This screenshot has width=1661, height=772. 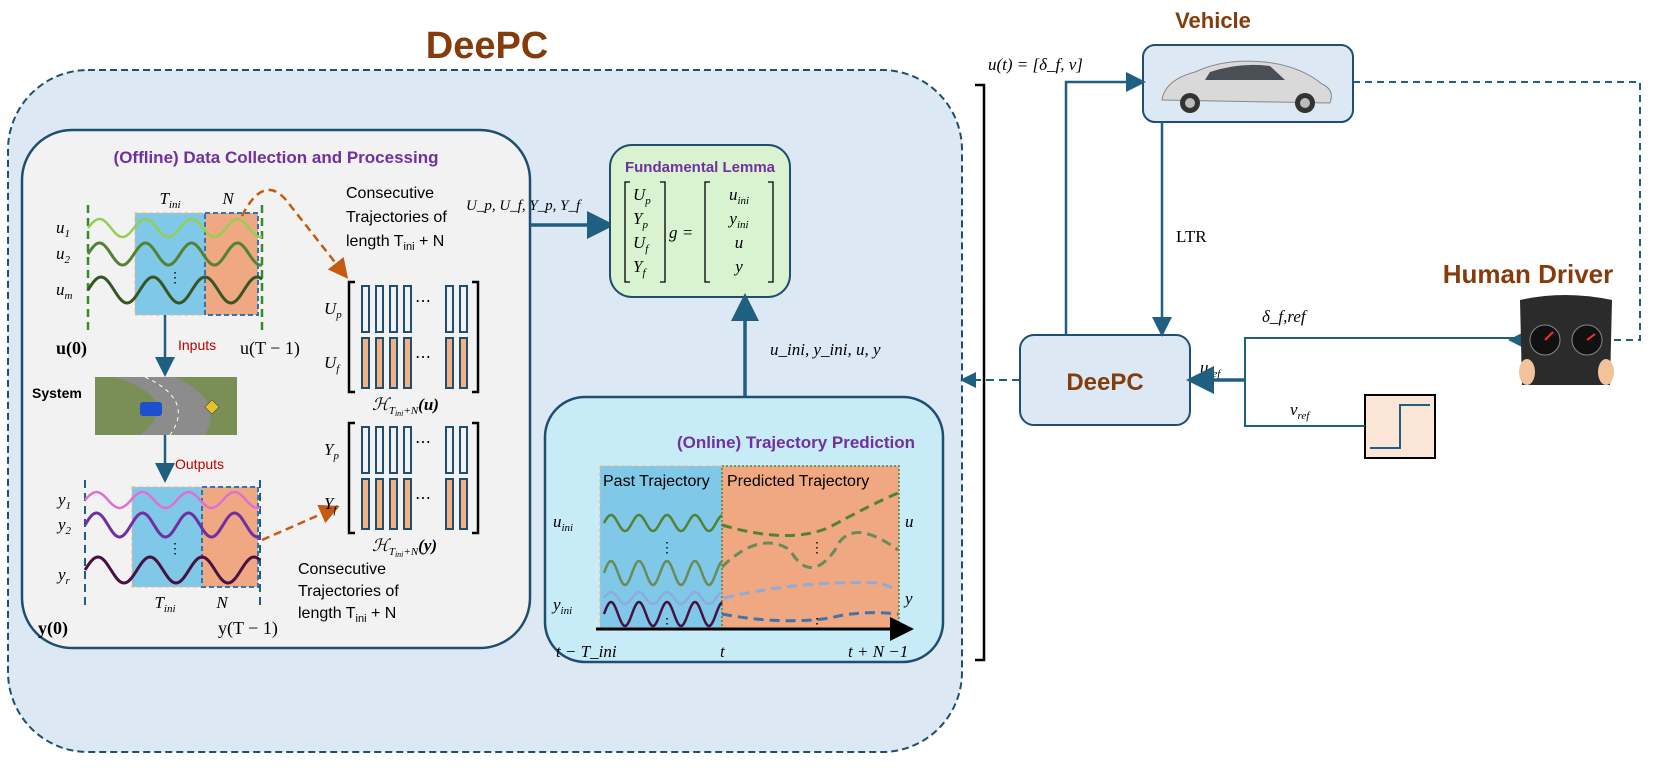 I want to click on v-ref-label: vref, so click(x=1300, y=411).